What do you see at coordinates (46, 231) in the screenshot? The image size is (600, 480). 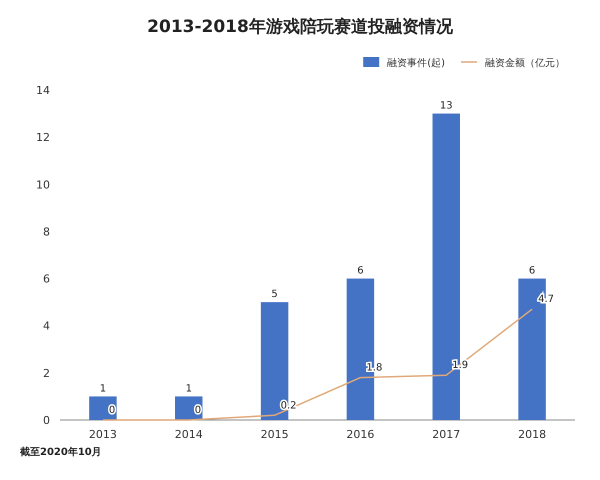 I see `y-tick-label: 8` at bounding box center [46, 231].